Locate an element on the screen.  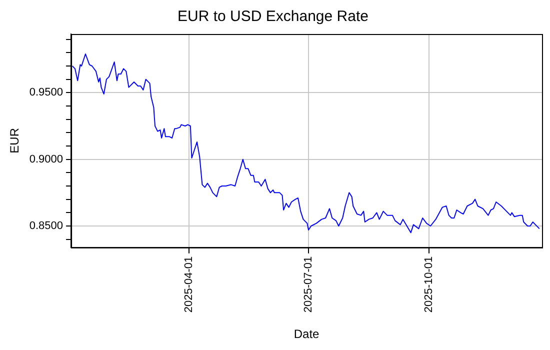
x-tick-label: 2025-04-01 is located at coordinates (189, 284).